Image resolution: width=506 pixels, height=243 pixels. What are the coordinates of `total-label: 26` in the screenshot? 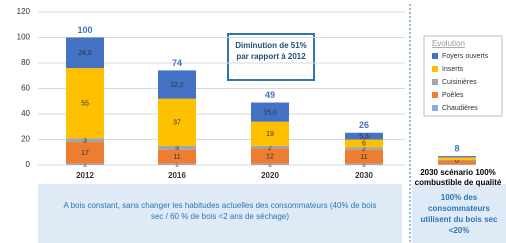 It's located at (364, 125).